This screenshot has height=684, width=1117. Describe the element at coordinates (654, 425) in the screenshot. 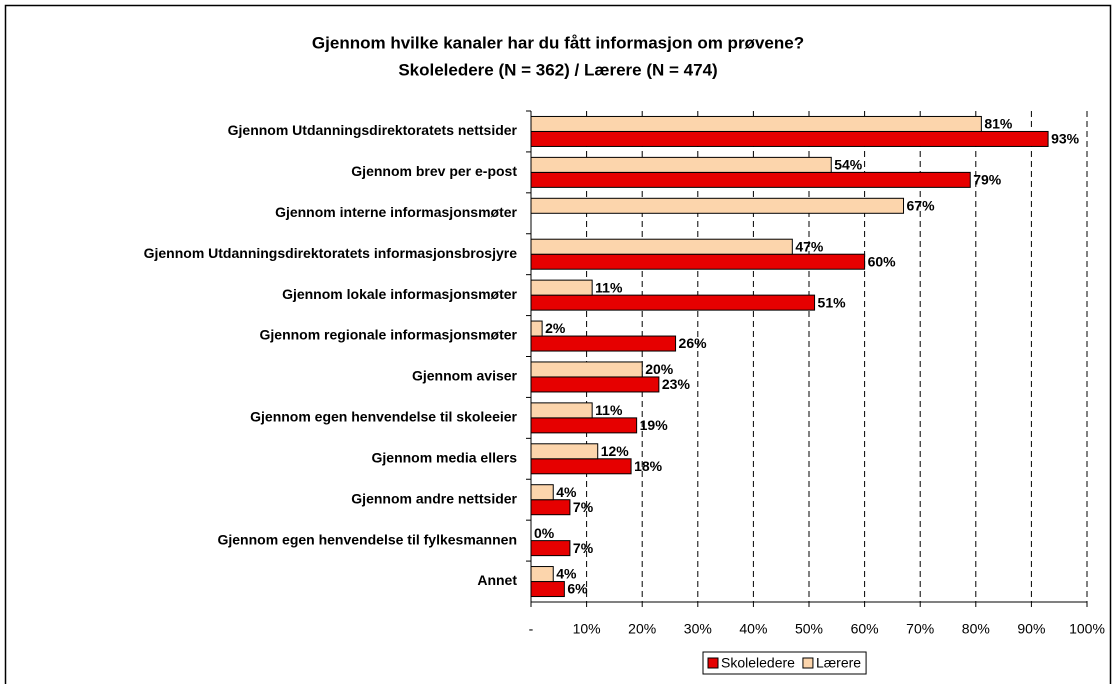

I see `value-label: 19%` at that location.